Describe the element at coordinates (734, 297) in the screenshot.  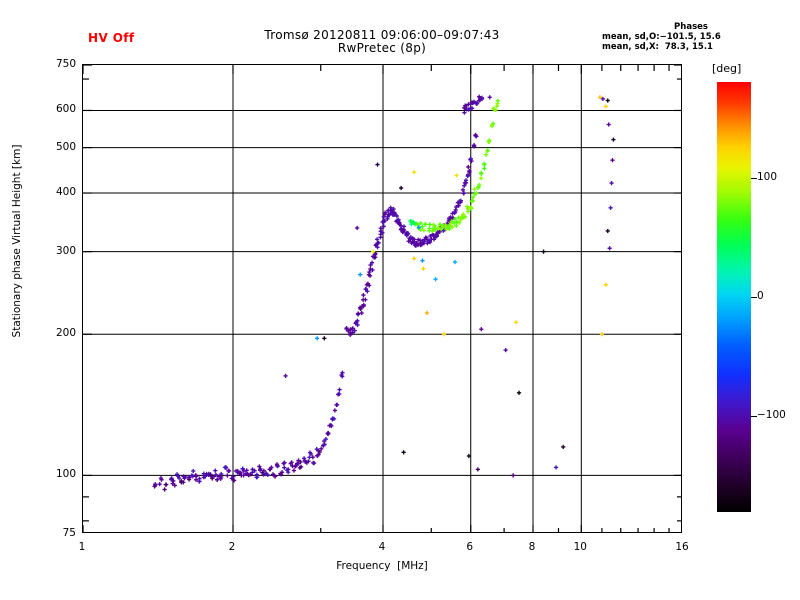
I see `colorbar` at that location.